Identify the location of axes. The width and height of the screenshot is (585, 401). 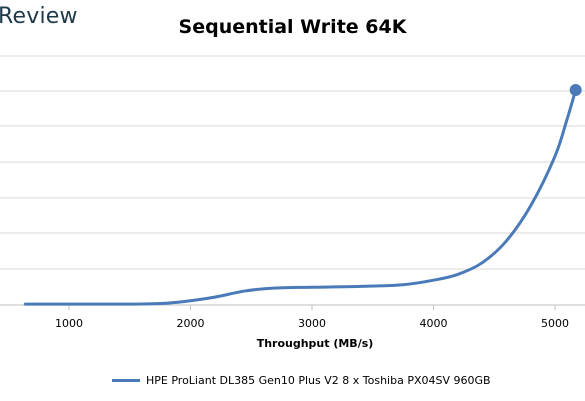
(292, 307).